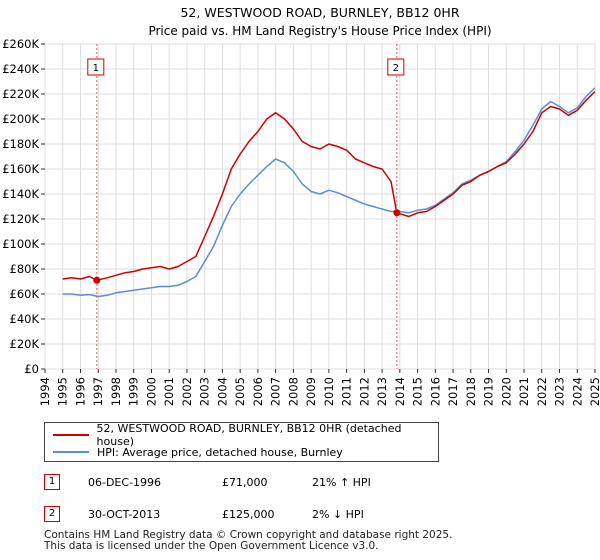 Image resolution: width=600 pixels, height=560 pixels. Describe the element at coordinates (20, 219) in the screenshot. I see `y-tick-label: £120K` at that location.